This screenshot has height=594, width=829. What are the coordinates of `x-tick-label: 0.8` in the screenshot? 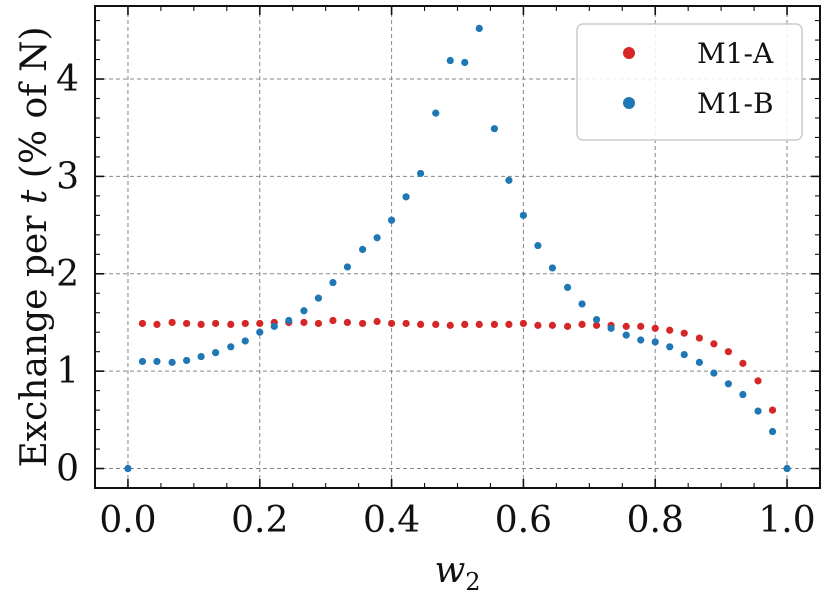 It's located at (655, 520).